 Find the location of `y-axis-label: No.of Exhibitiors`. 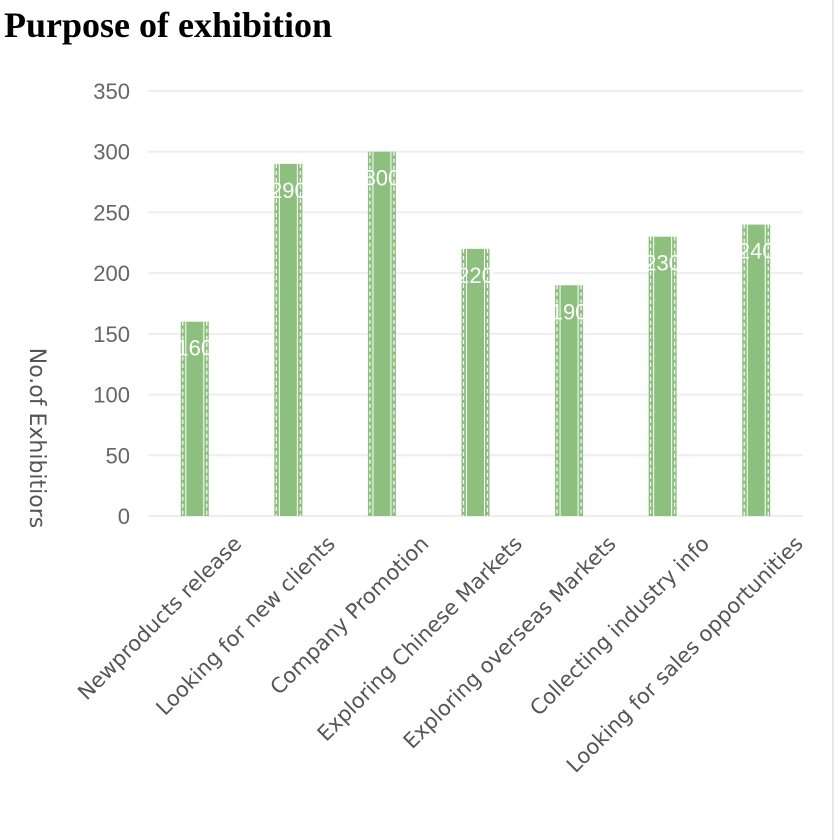

y-axis-label: No.of Exhibitiors is located at coordinates (36, 438).